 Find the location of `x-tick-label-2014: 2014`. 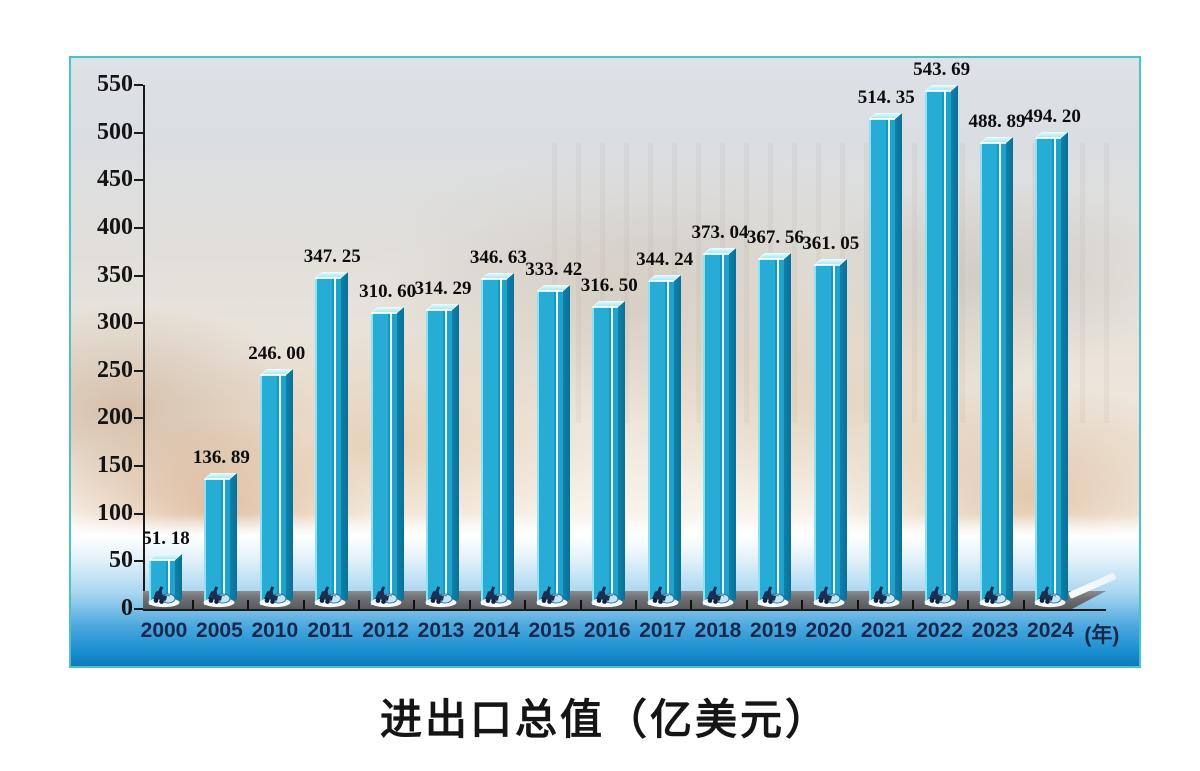

x-tick-label-2014: 2014 is located at coordinates (496, 630).